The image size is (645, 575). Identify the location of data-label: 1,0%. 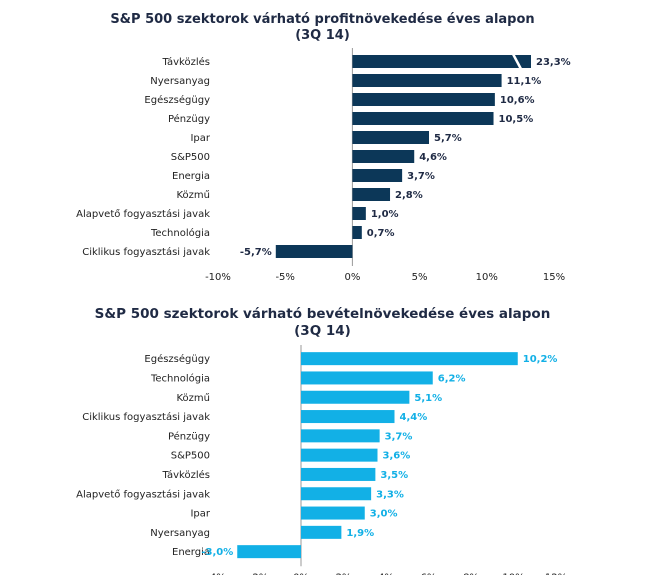
(385, 214).